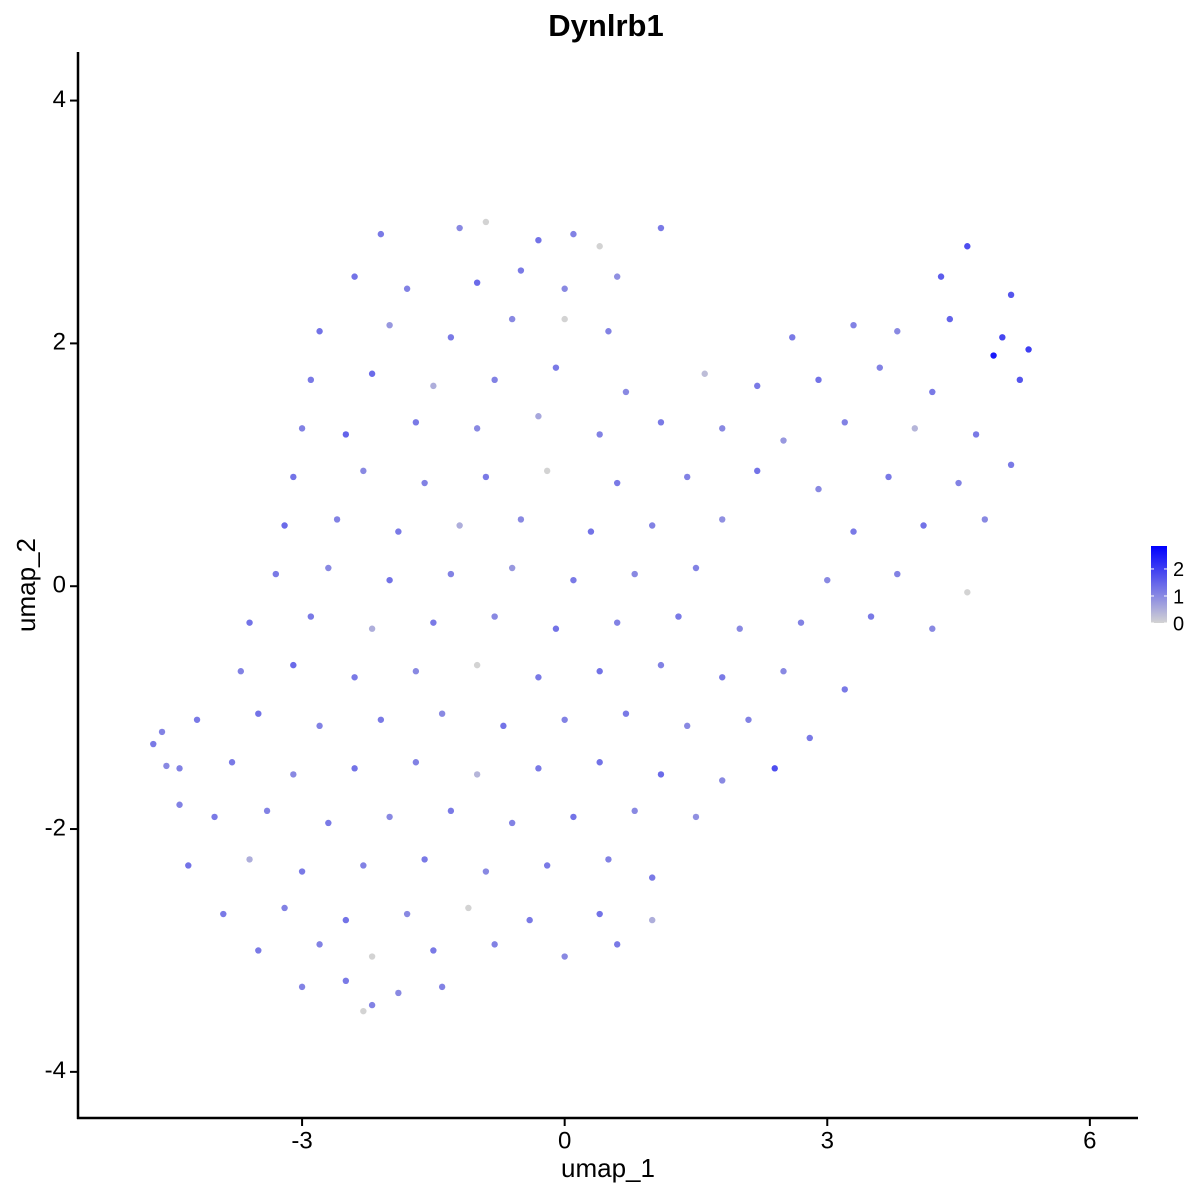 The width and height of the screenshot is (1200, 1200). What do you see at coordinates (1159, 584) in the screenshot?
I see `colorbar` at bounding box center [1159, 584].